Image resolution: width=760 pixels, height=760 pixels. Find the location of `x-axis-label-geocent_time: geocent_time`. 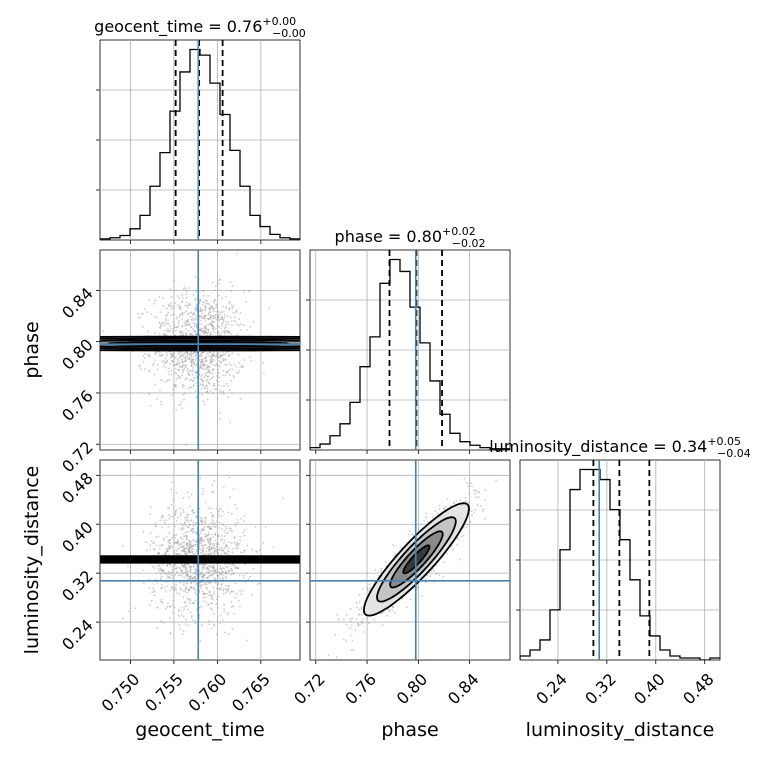

x-axis-label-geocent_time: geocent_time is located at coordinates (199, 730).